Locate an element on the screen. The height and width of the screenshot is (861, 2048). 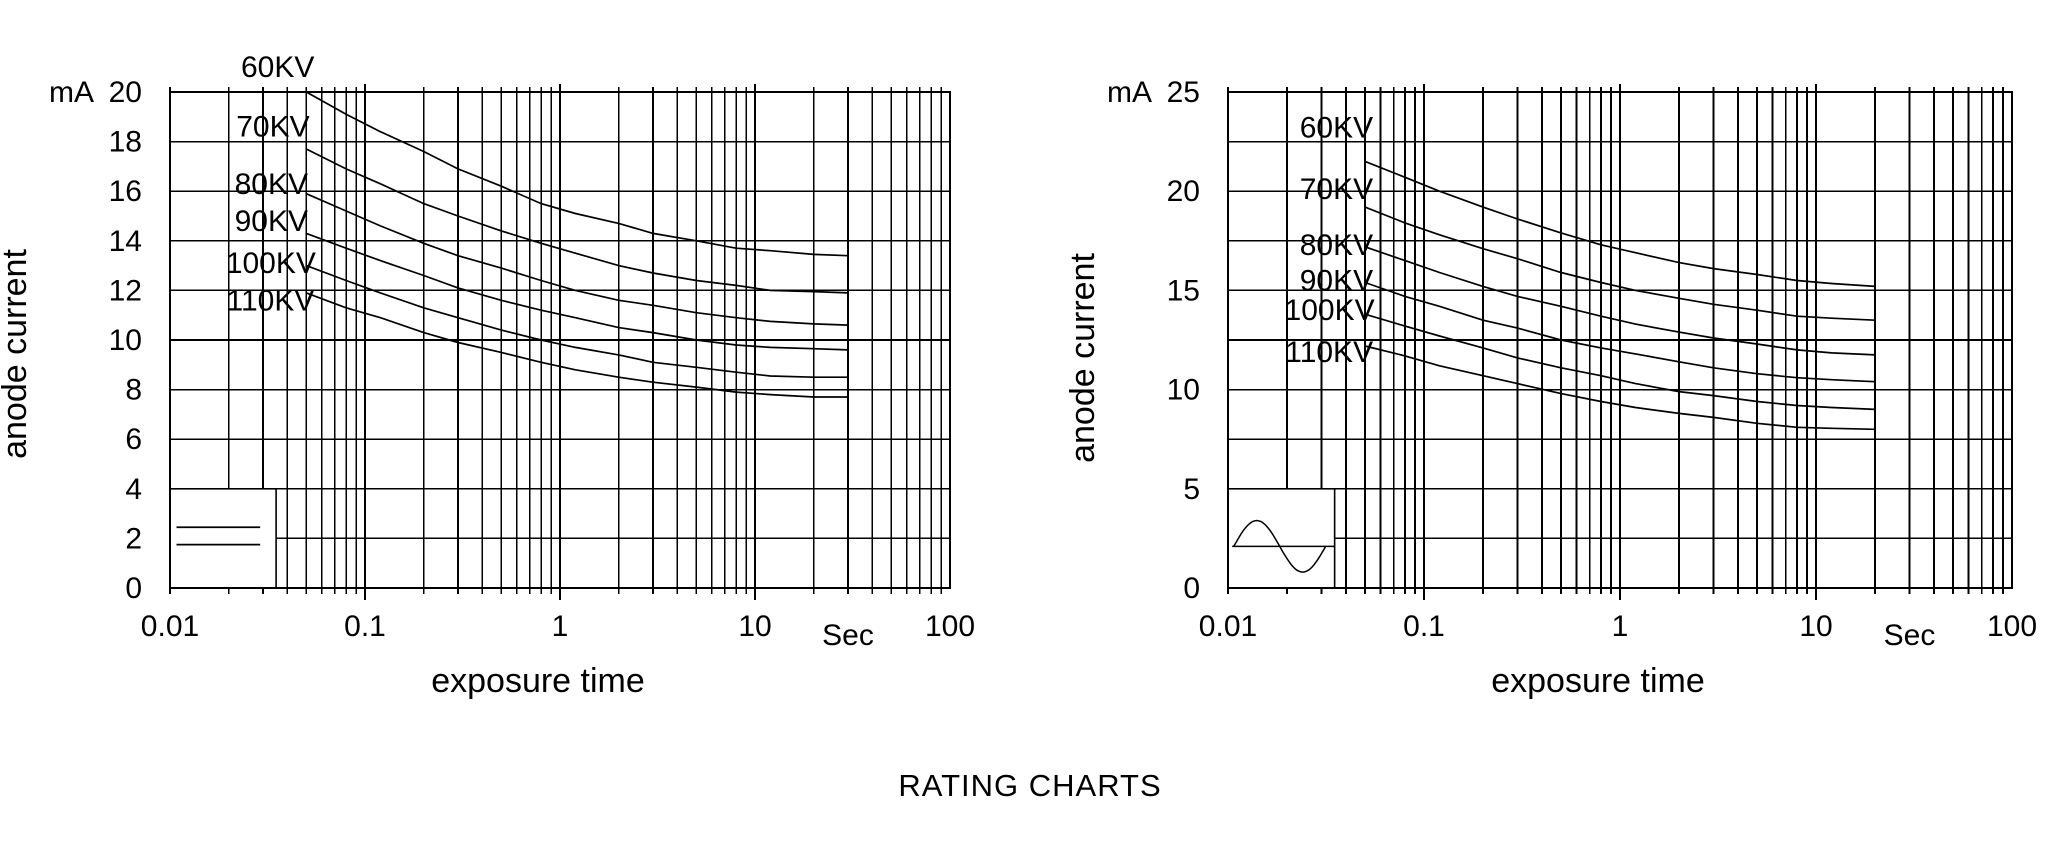
curve-labels: 60KV 70KV 80KV 90KV 100KV 110KV is located at coordinates (271, 184).